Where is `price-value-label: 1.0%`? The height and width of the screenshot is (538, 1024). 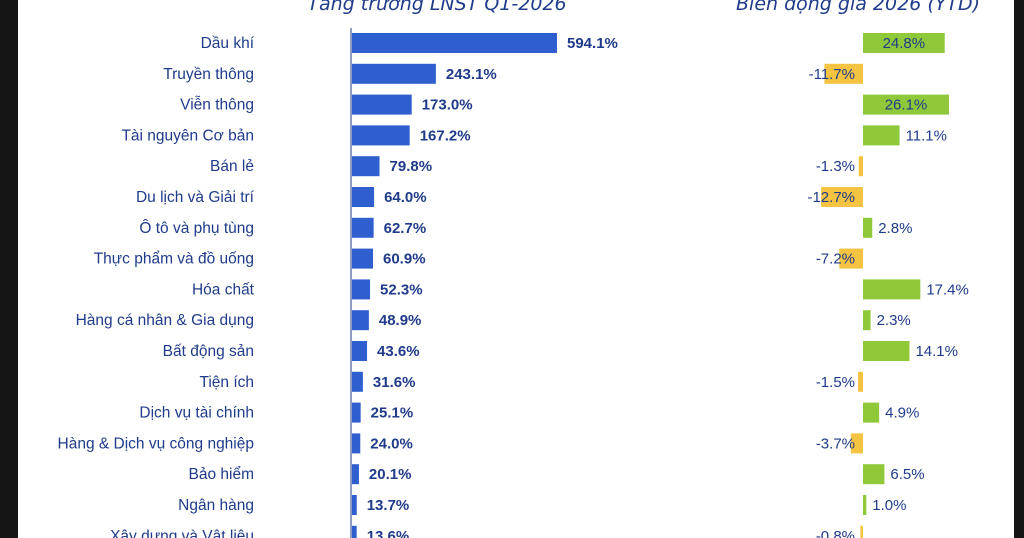
price-value-label: 1.0% is located at coordinates (889, 505).